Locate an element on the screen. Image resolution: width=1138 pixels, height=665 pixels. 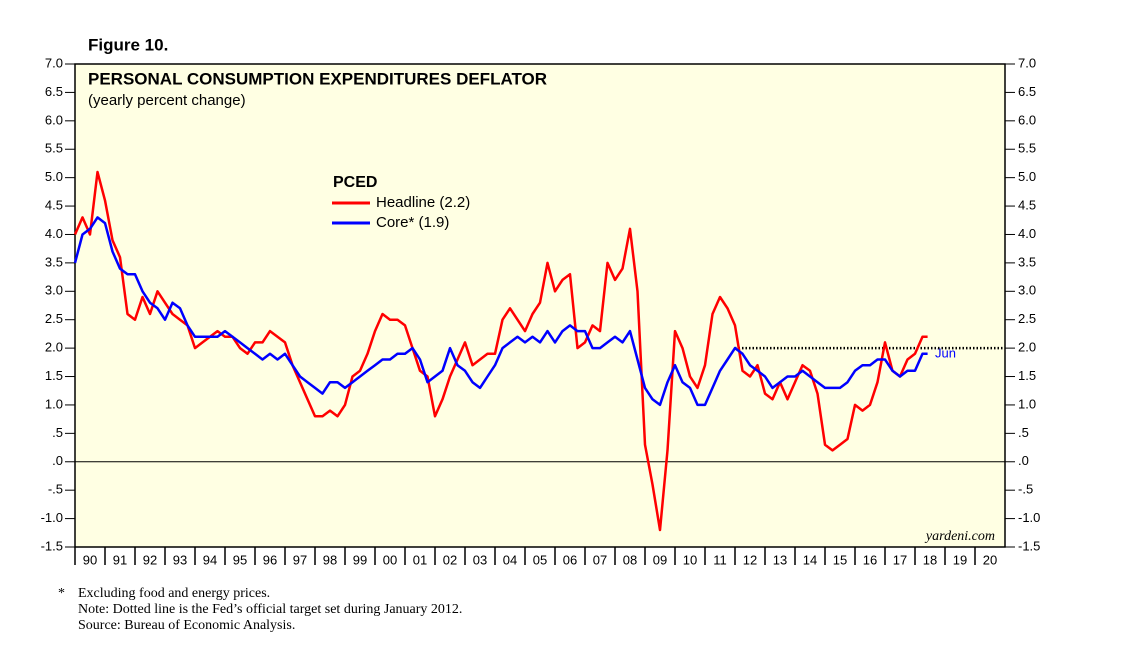
y2-tick-label: -.5 is located at coordinates (1025, 489).